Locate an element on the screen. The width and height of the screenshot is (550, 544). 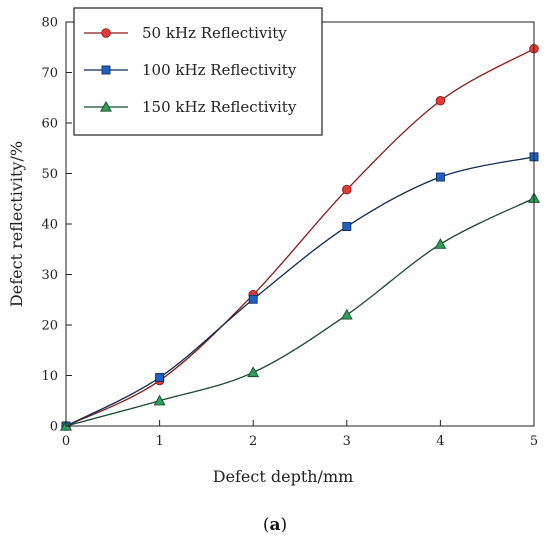
legend-label-2: 100 kHz Reflectivity is located at coordinates (219, 70).